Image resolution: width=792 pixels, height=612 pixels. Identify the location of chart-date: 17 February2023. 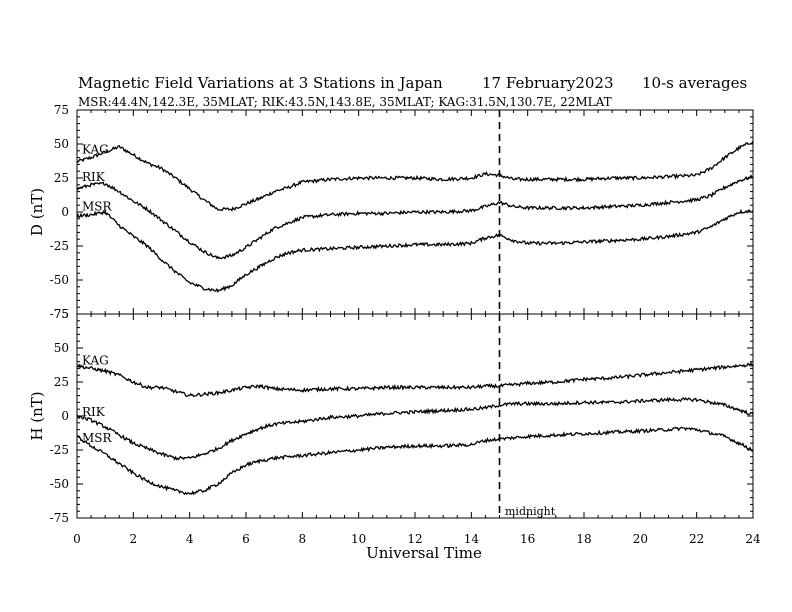
(548, 83).